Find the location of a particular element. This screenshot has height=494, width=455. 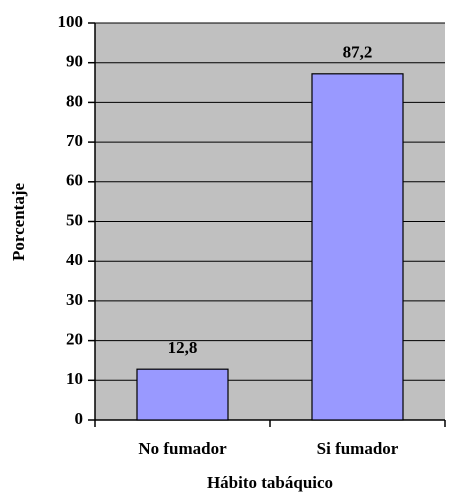

y-tick-label: 50 is located at coordinates (74, 219).